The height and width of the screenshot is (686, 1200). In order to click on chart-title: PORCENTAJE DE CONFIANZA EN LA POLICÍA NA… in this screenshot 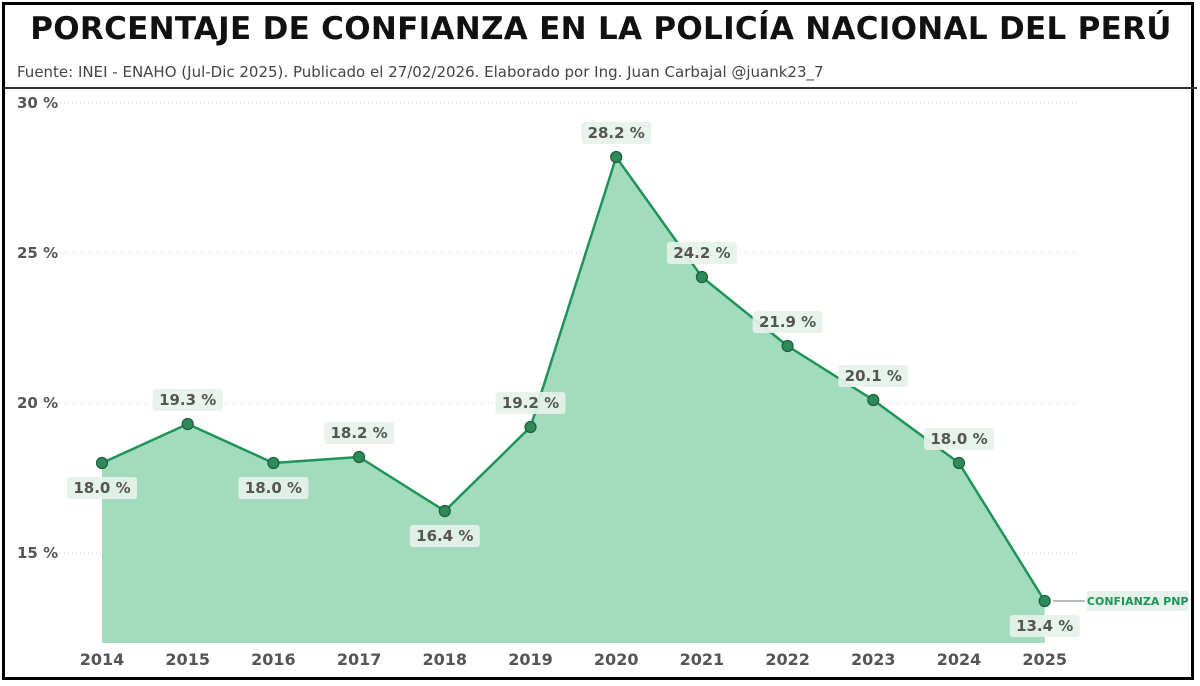, I will do `click(601, 29)`.